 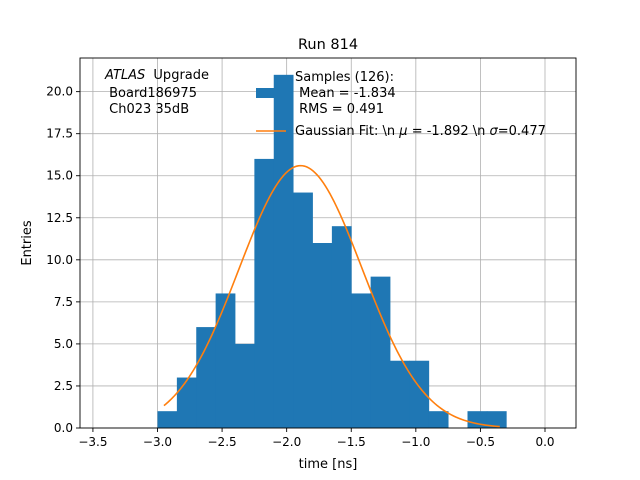 I want to click on legend-fit-part-2: = -1.892 \n, so click(x=449, y=131).